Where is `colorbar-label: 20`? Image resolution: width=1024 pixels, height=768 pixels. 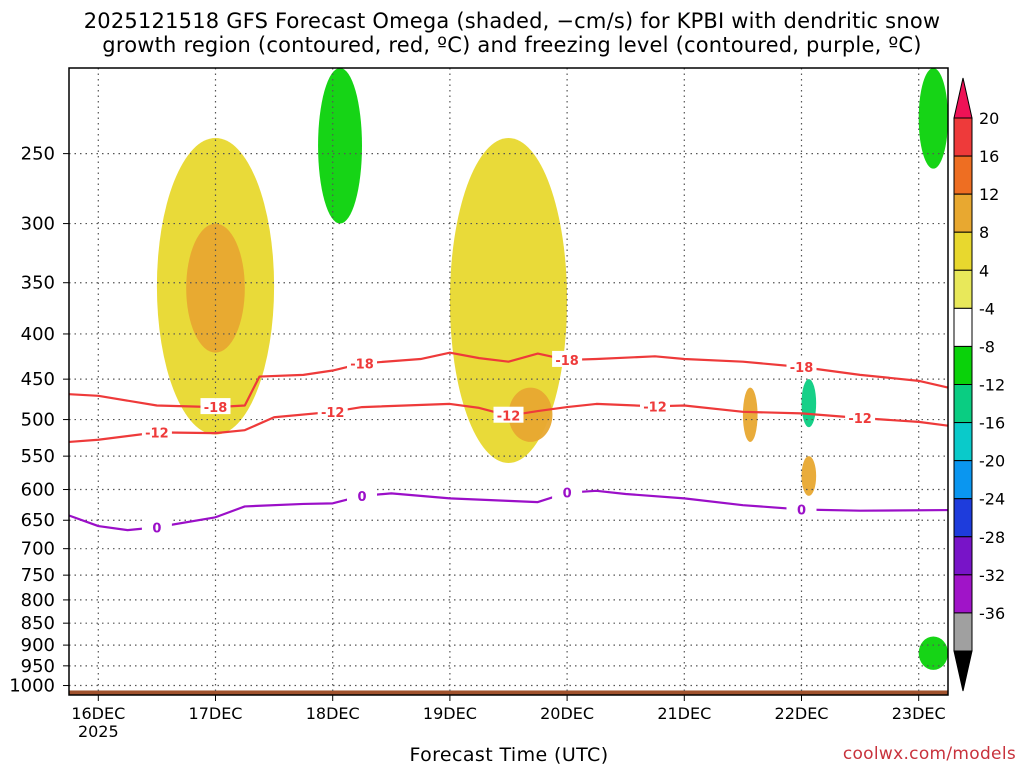 colorbar-label: 20 is located at coordinates (989, 118).